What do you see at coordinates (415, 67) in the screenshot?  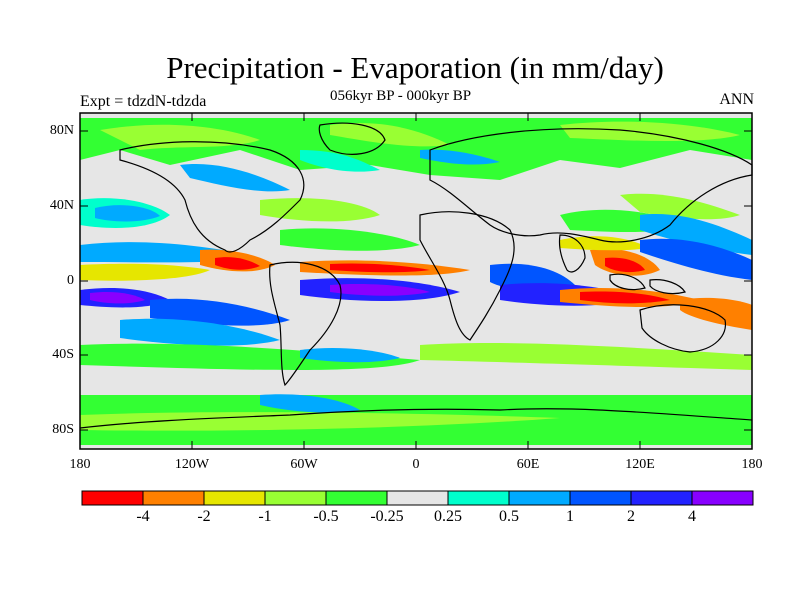 I see `map-title: Precipitation - Evaporation (in mm/day)` at bounding box center [415, 67].